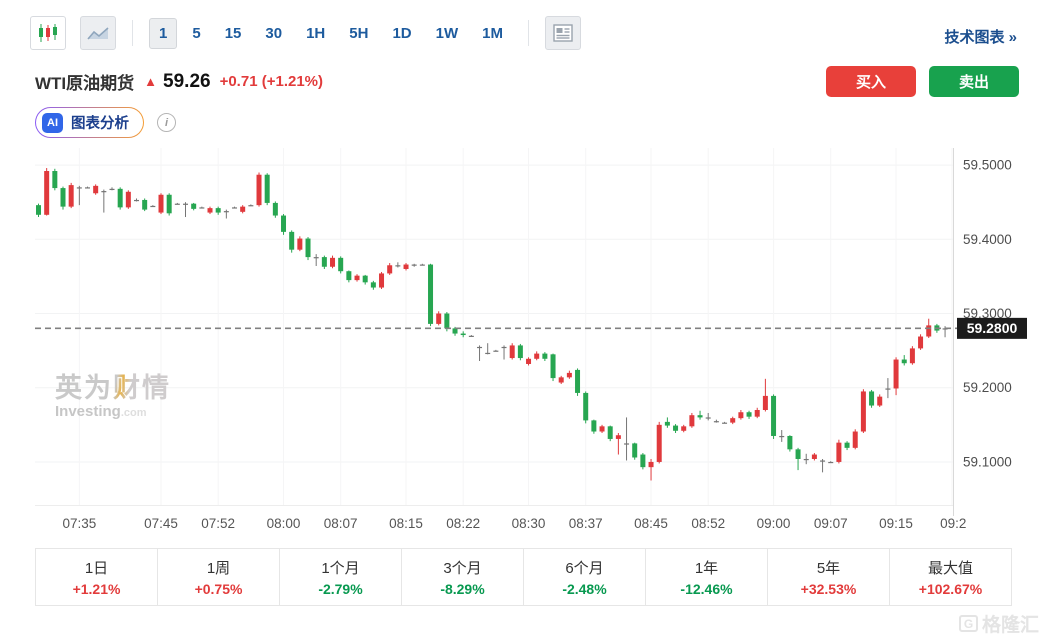  What do you see at coordinates (233, 33) in the screenshot?
I see `timeframe-button-15: 15` at bounding box center [233, 33].